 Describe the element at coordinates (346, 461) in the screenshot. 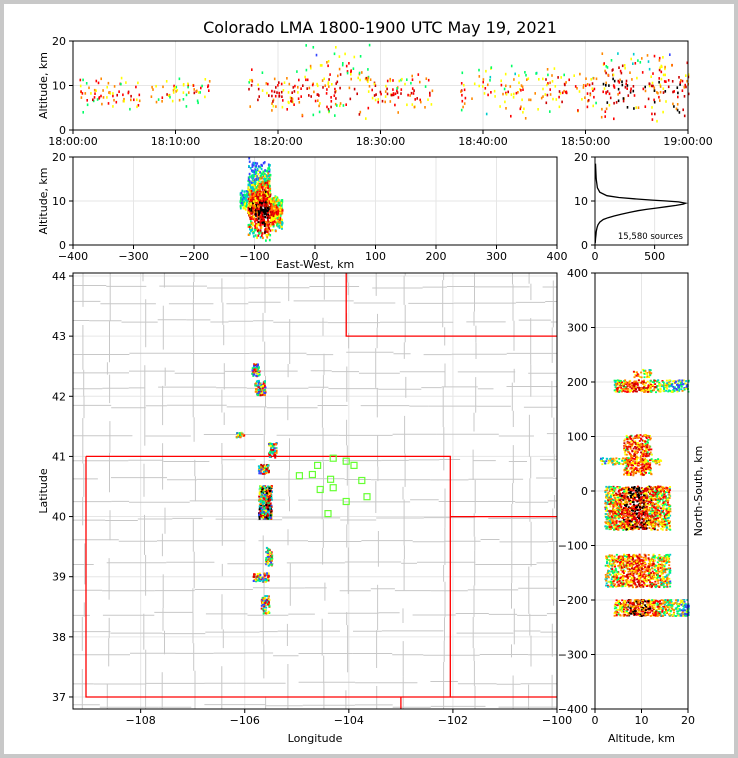

I see `lma-station-marker` at that location.